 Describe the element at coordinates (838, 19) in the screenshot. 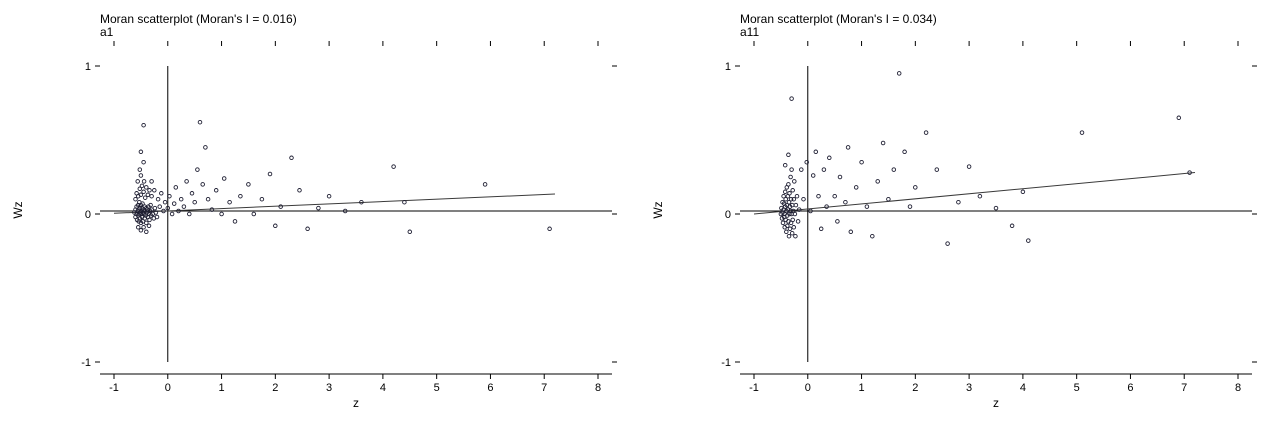

I see `chart-title: Moran scatterplot (Moran's I = 0.034)` at that location.